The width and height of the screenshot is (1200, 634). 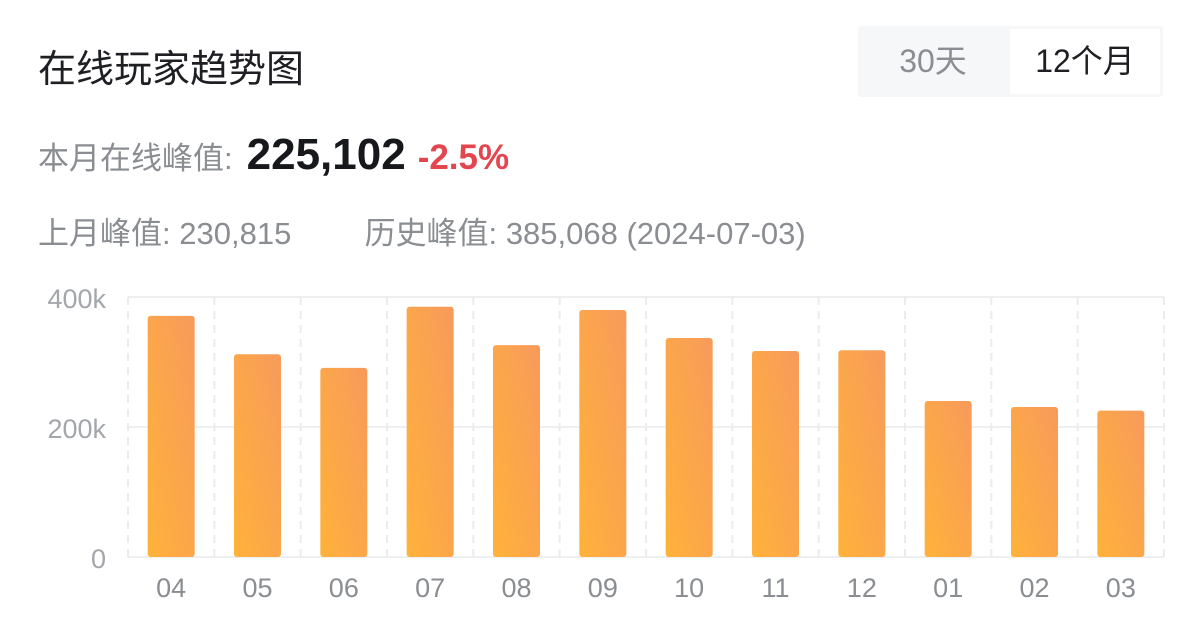 What do you see at coordinates (1085, 61) in the screenshot?
I see `tab-12-months: 12个月` at bounding box center [1085, 61].